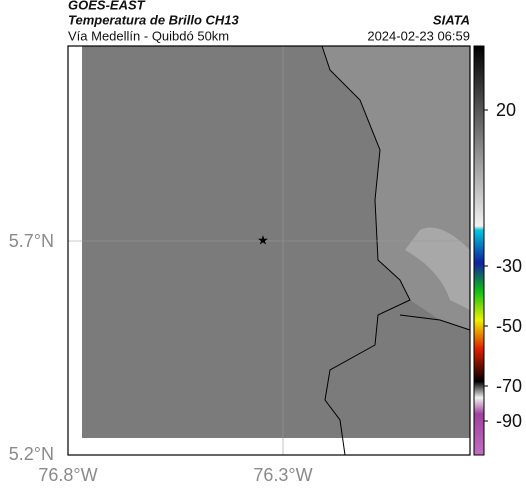 This screenshot has width=526, height=496. What do you see at coordinates (497, 250) in the screenshot?
I see `colorbar: 20 -30 -50 -70 -90` at bounding box center [497, 250].